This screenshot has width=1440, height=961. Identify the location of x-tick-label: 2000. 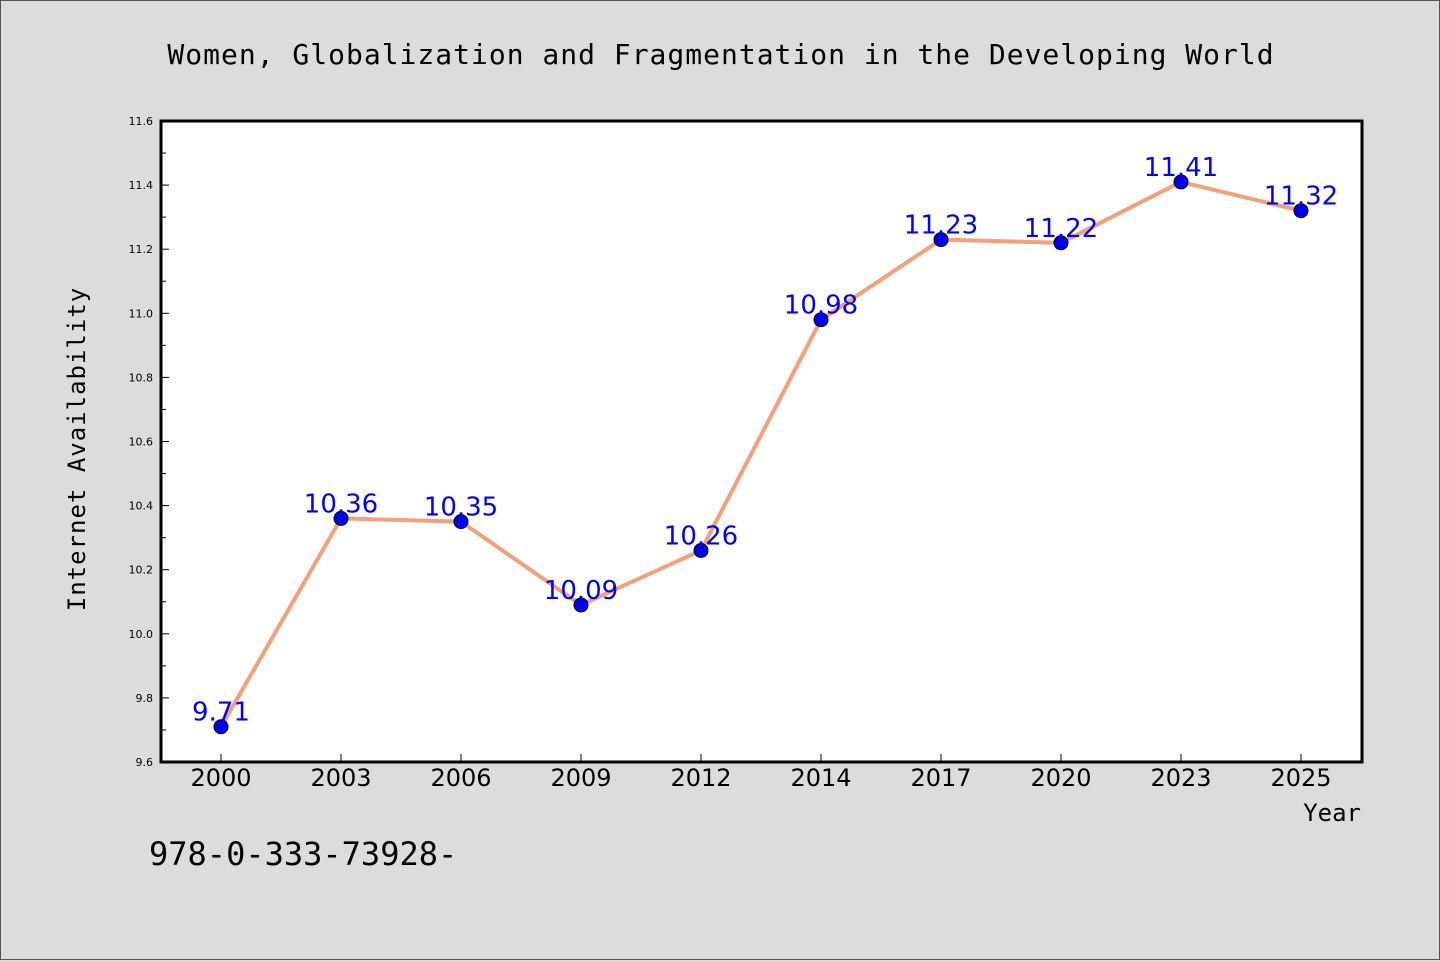
(220, 778).